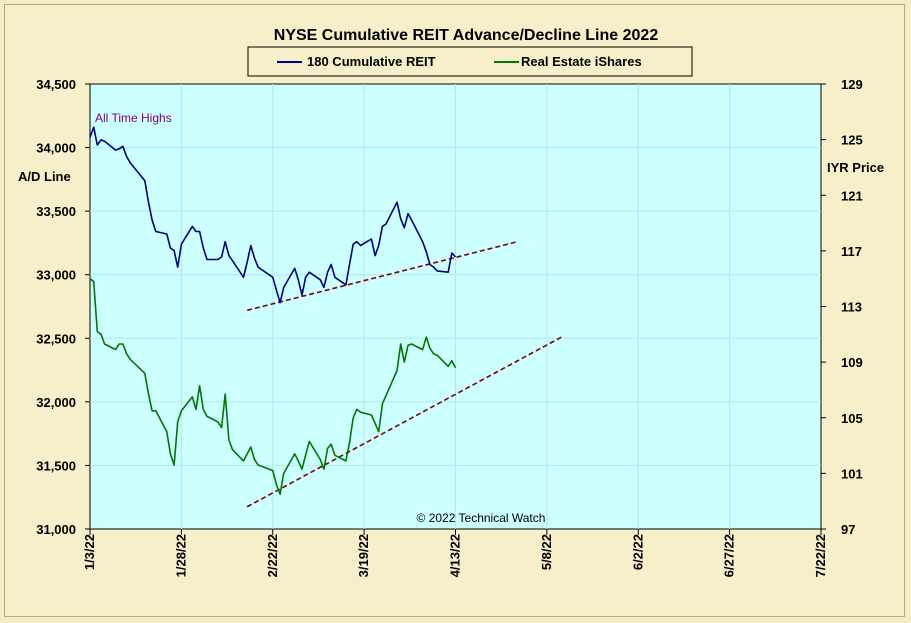 This screenshot has height=623, width=911. Describe the element at coordinates (852, 473) in the screenshot. I see `right-tick-label: 101` at that location.